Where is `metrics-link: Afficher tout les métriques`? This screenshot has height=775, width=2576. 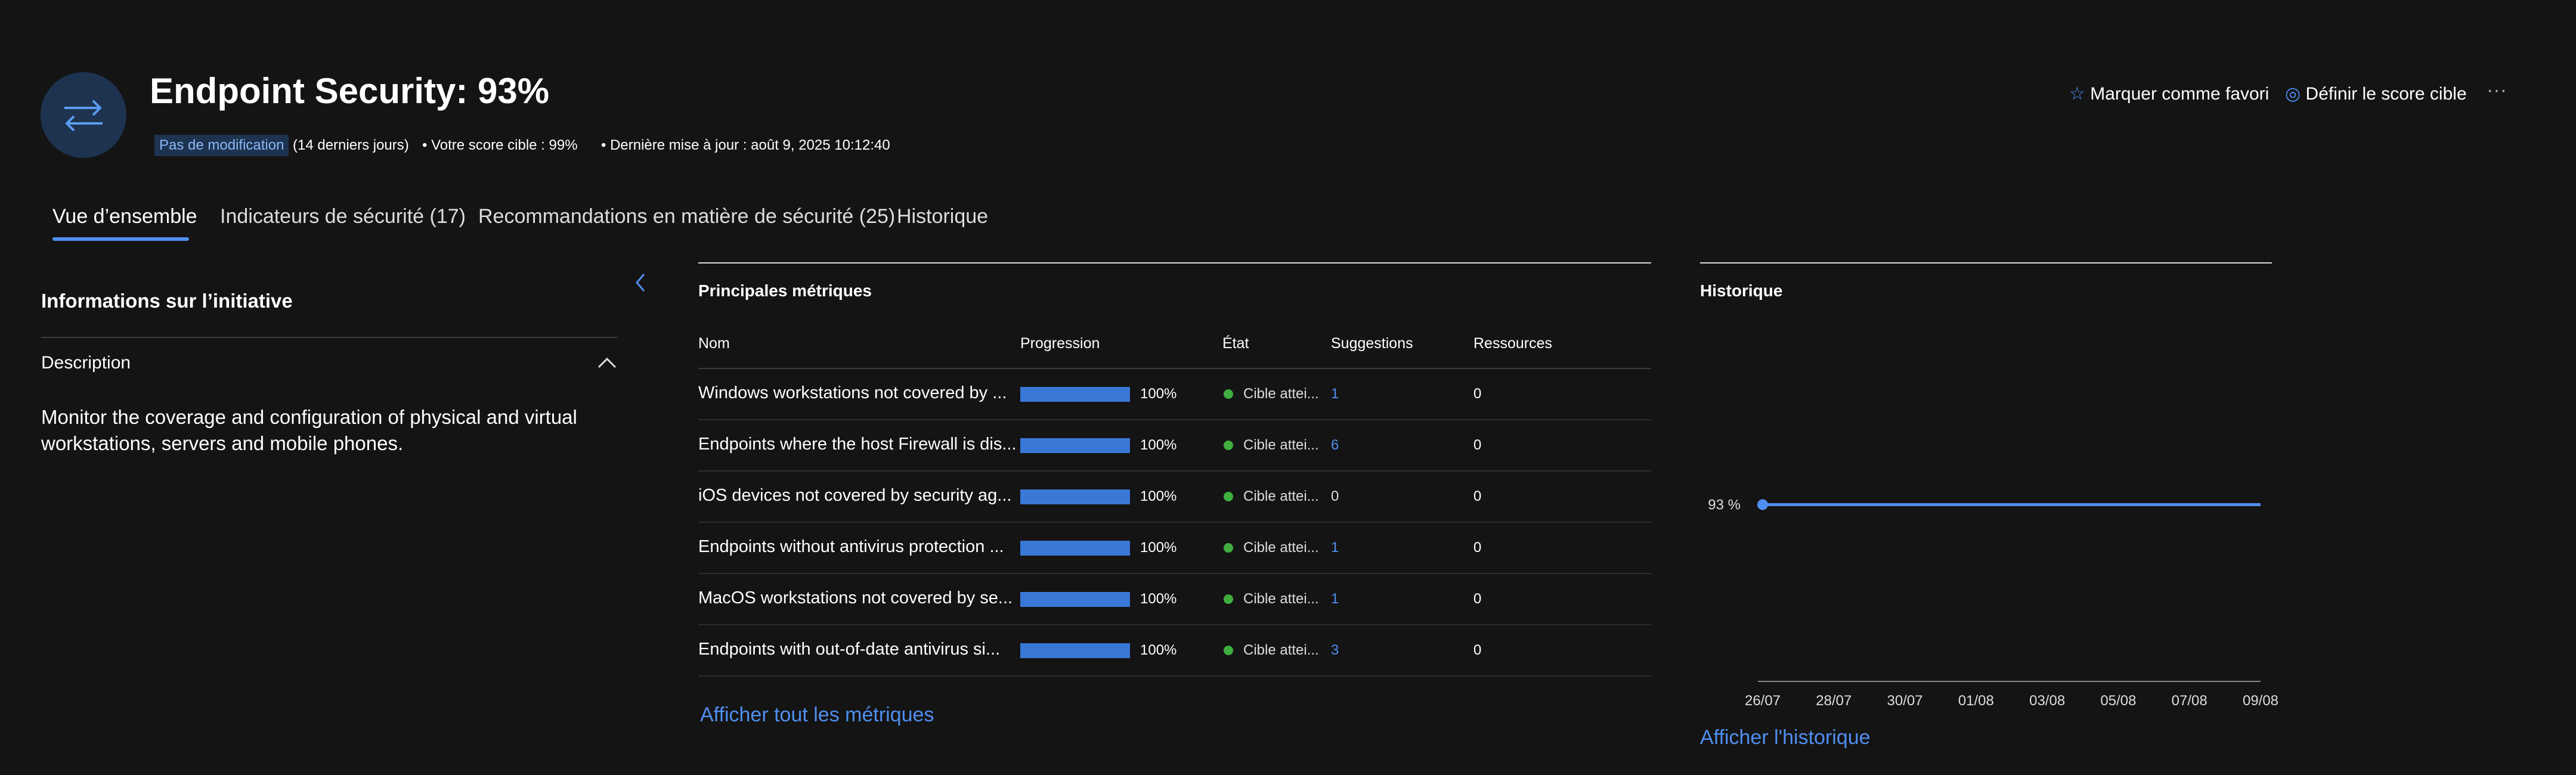 metrics-link: Afficher tout les métriques is located at coordinates (817, 715).